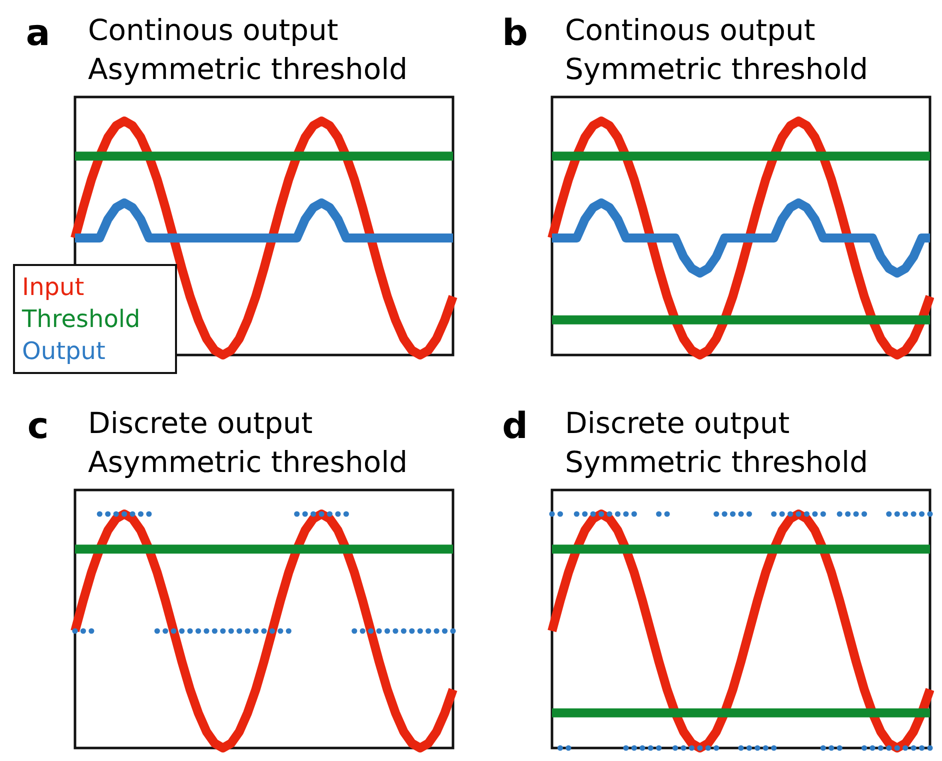 This screenshot has width=942, height=761. I want to click on text: c, so click(38, 426).